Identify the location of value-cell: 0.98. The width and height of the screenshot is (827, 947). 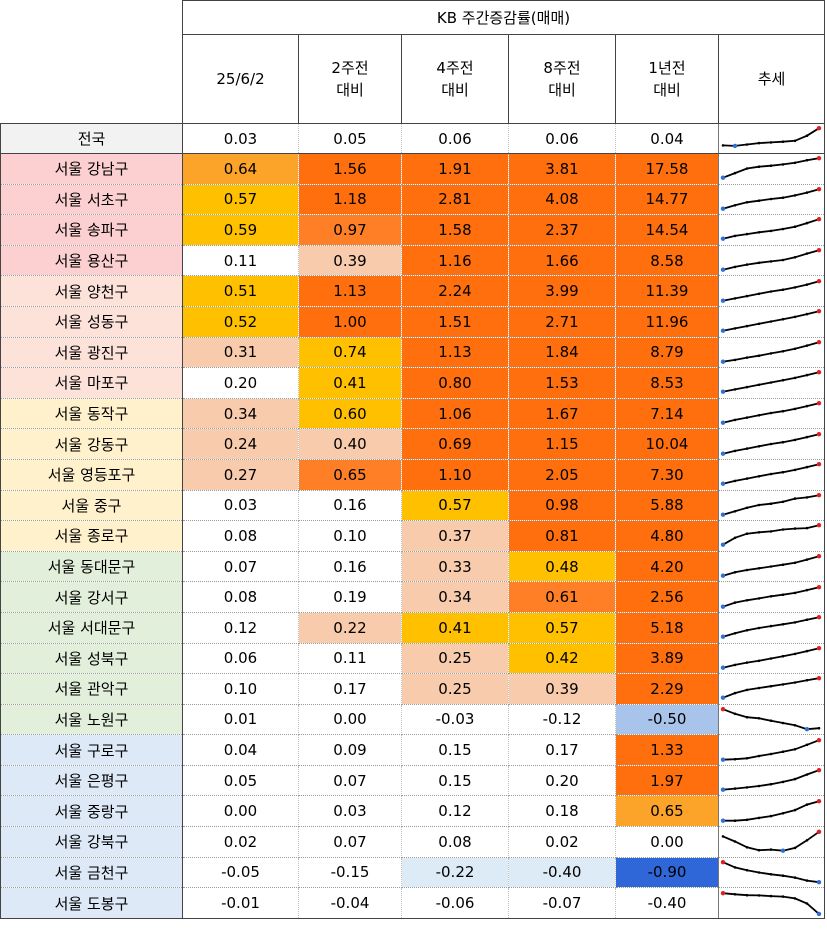
(562, 506).